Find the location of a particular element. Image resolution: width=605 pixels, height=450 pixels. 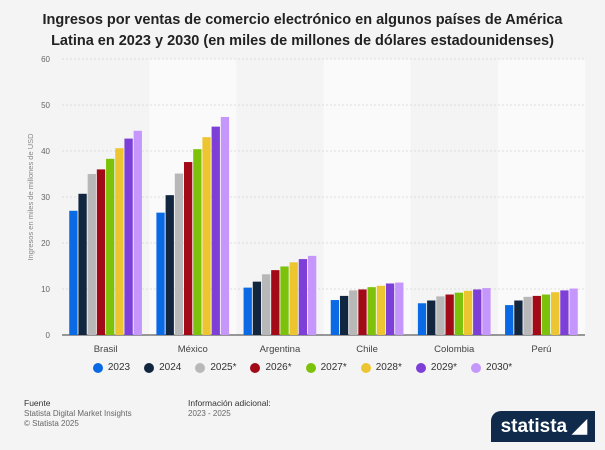

bar-Colombia-2027* is located at coordinates (458, 313).